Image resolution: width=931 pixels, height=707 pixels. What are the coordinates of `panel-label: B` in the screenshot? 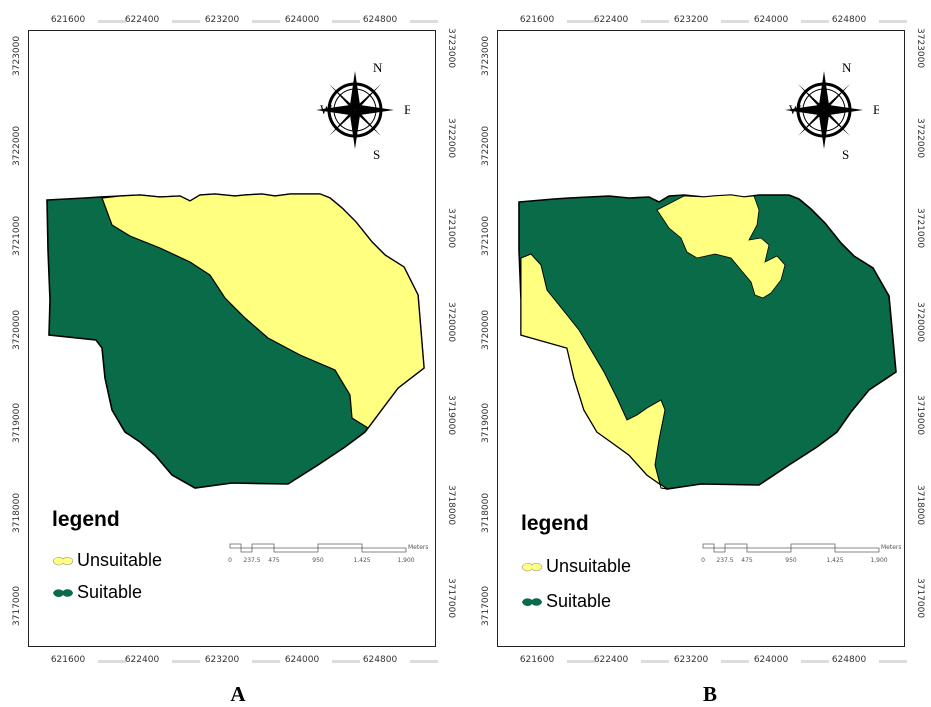 It's located at (710, 694).